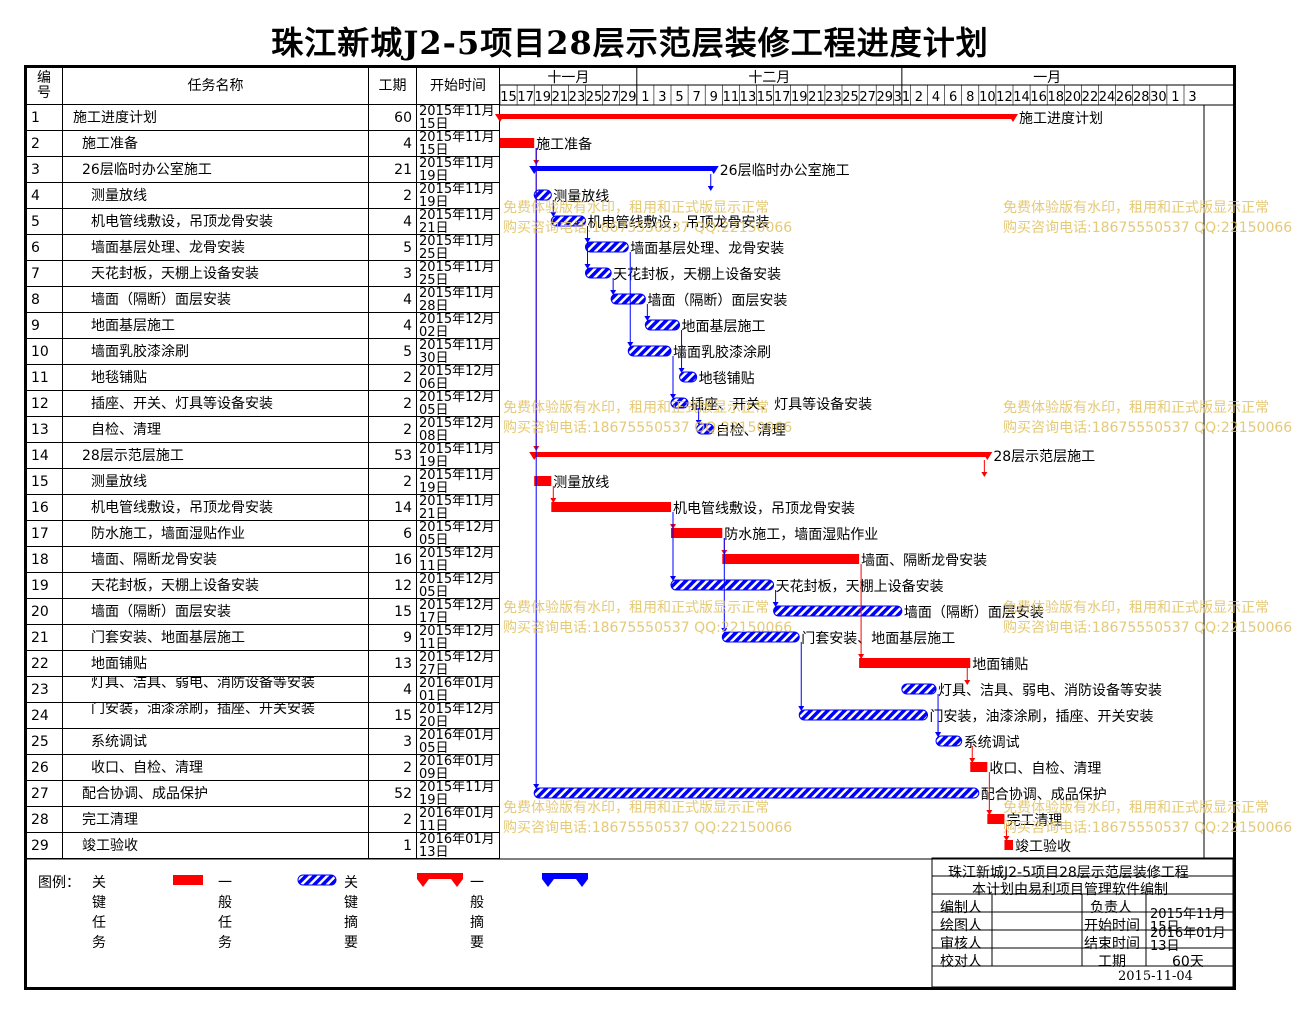  What do you see at coordinates (458, 86) in the screenshot?
I see `header-start: 开始时间` at bounding box center [458, 86].